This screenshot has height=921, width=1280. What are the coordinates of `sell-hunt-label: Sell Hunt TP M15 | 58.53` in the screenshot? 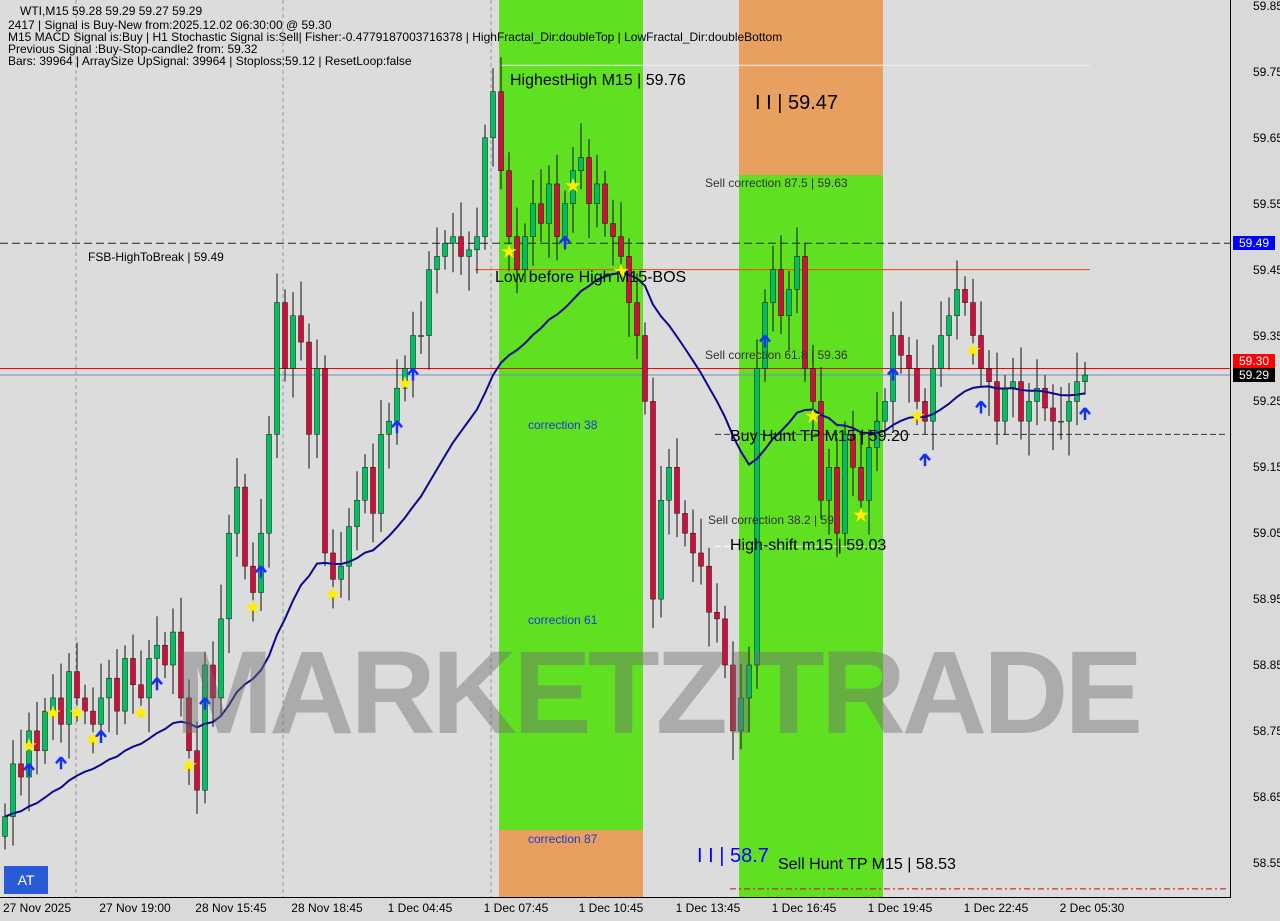 It's located at (867, 864).